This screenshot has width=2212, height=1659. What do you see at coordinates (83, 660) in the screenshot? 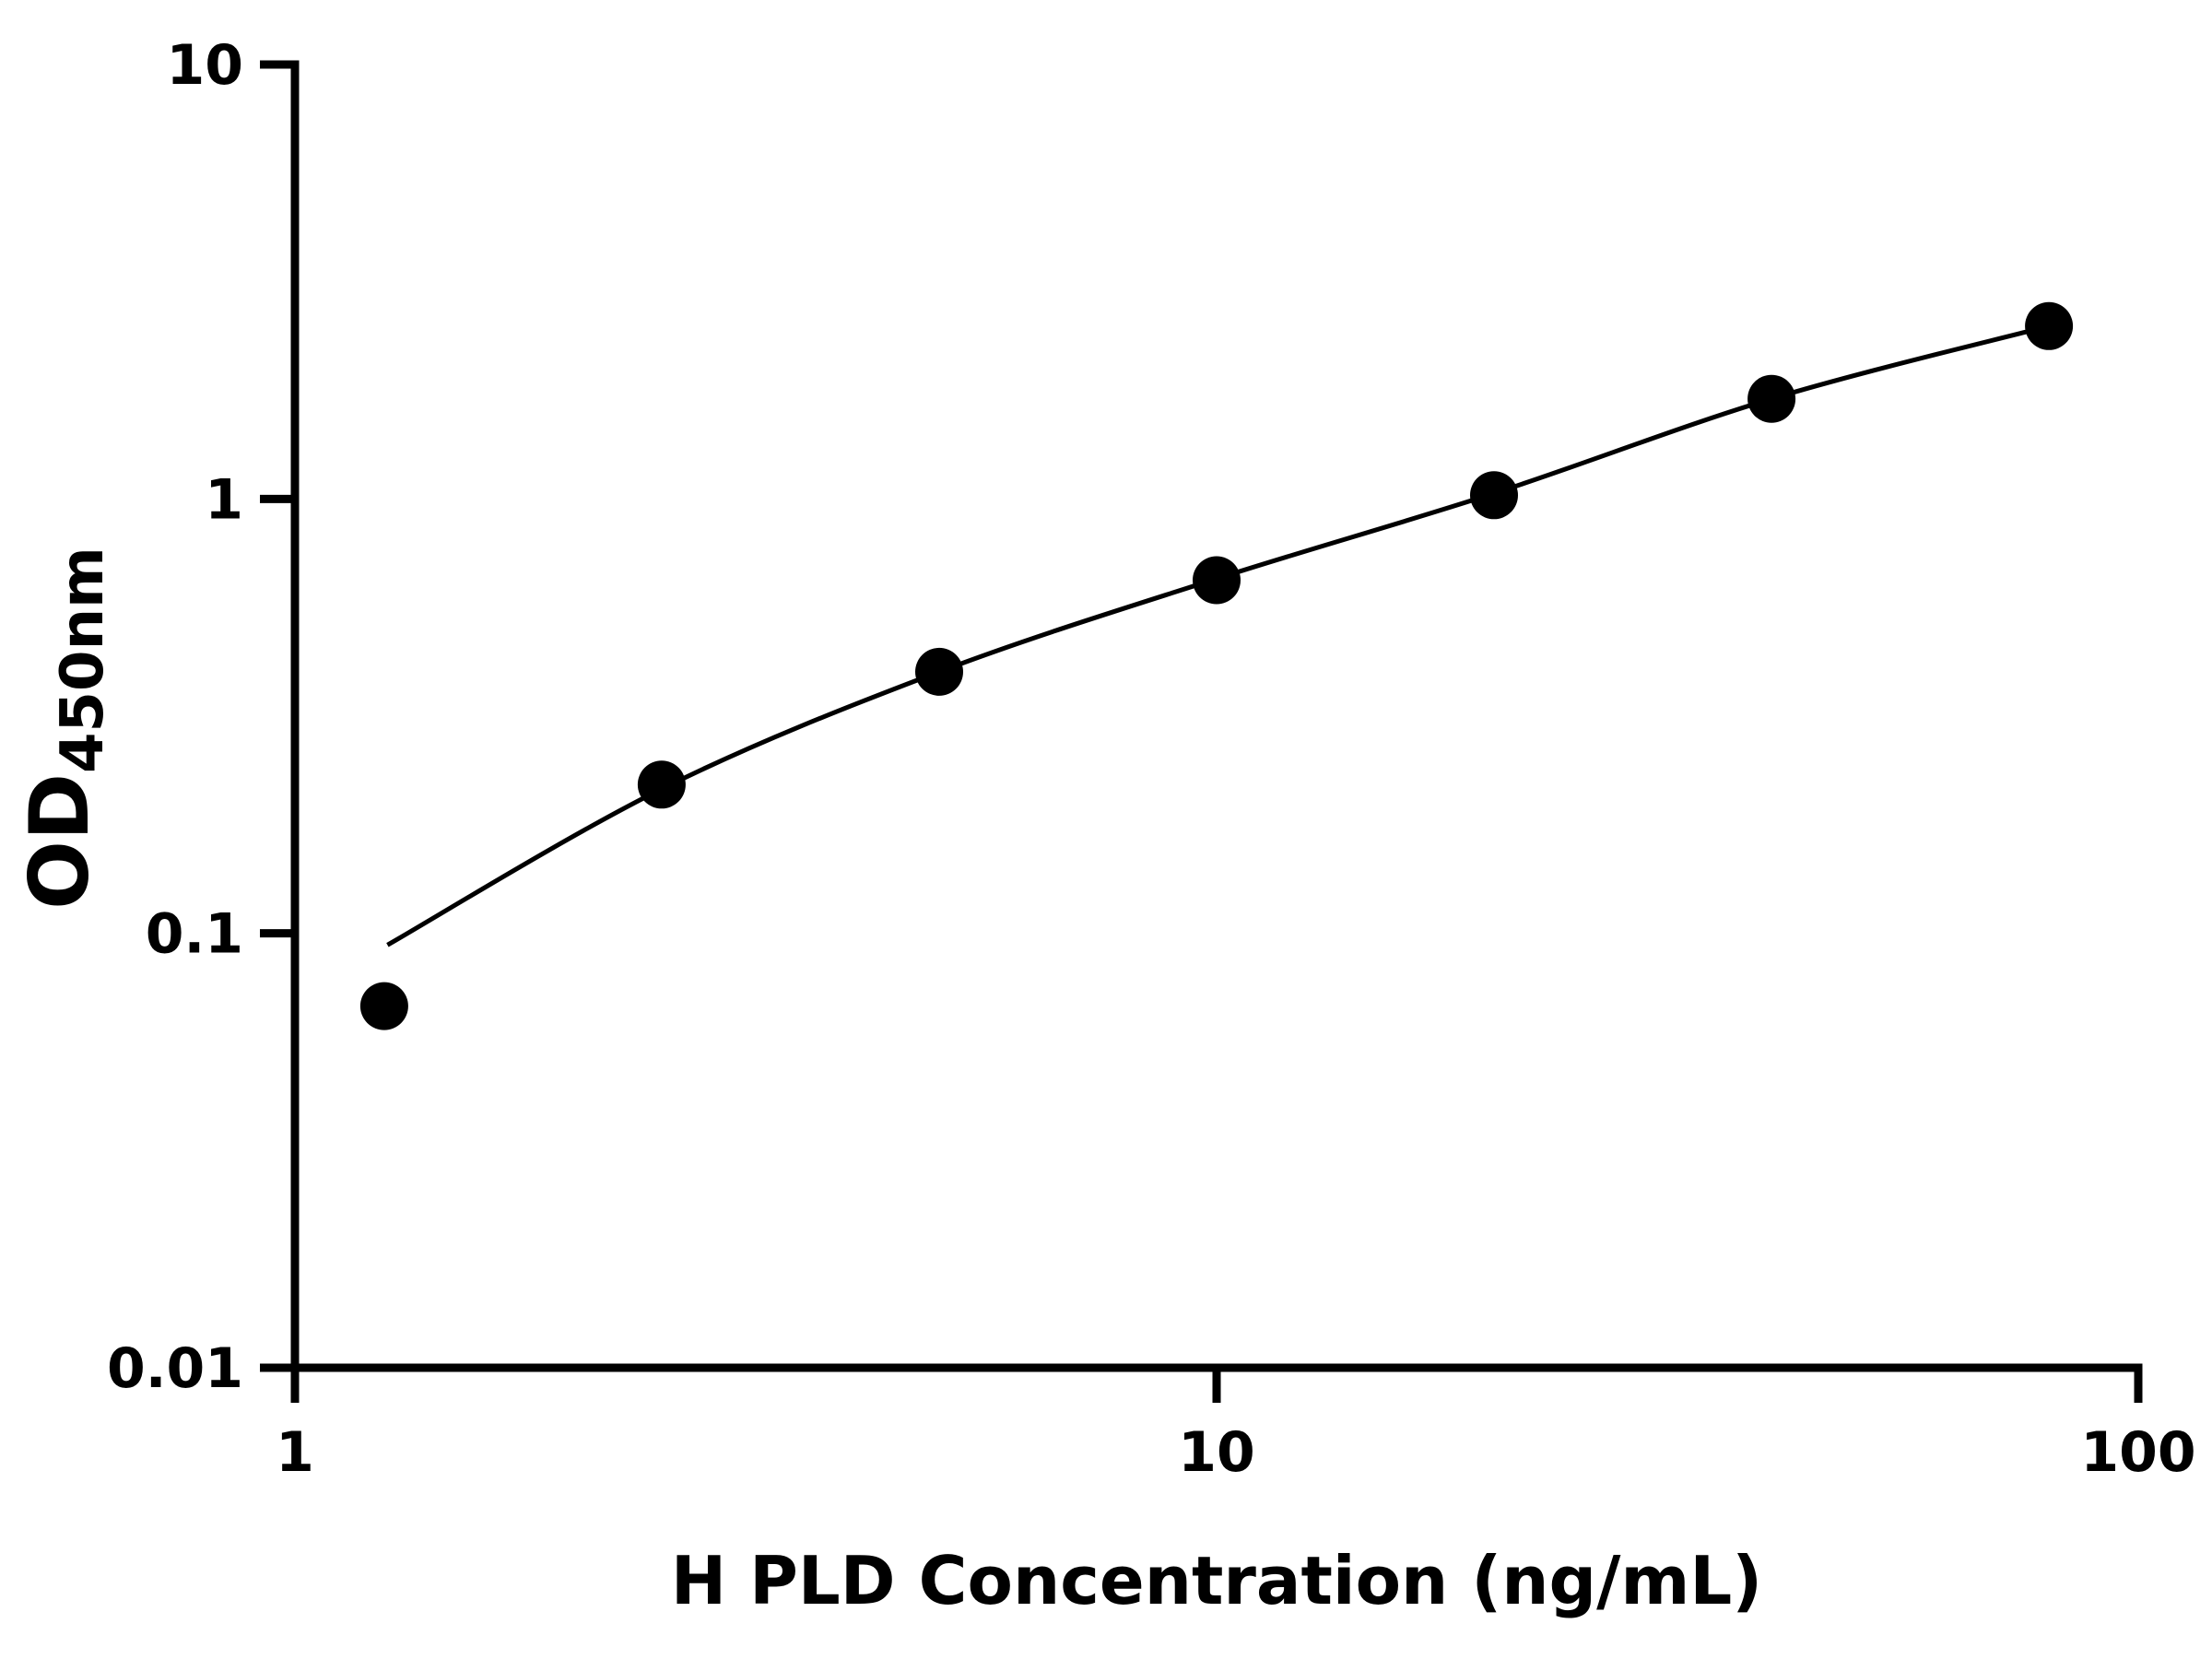
I see `y-axis-title-sub: 450nm` at bounding box center [83, 660].